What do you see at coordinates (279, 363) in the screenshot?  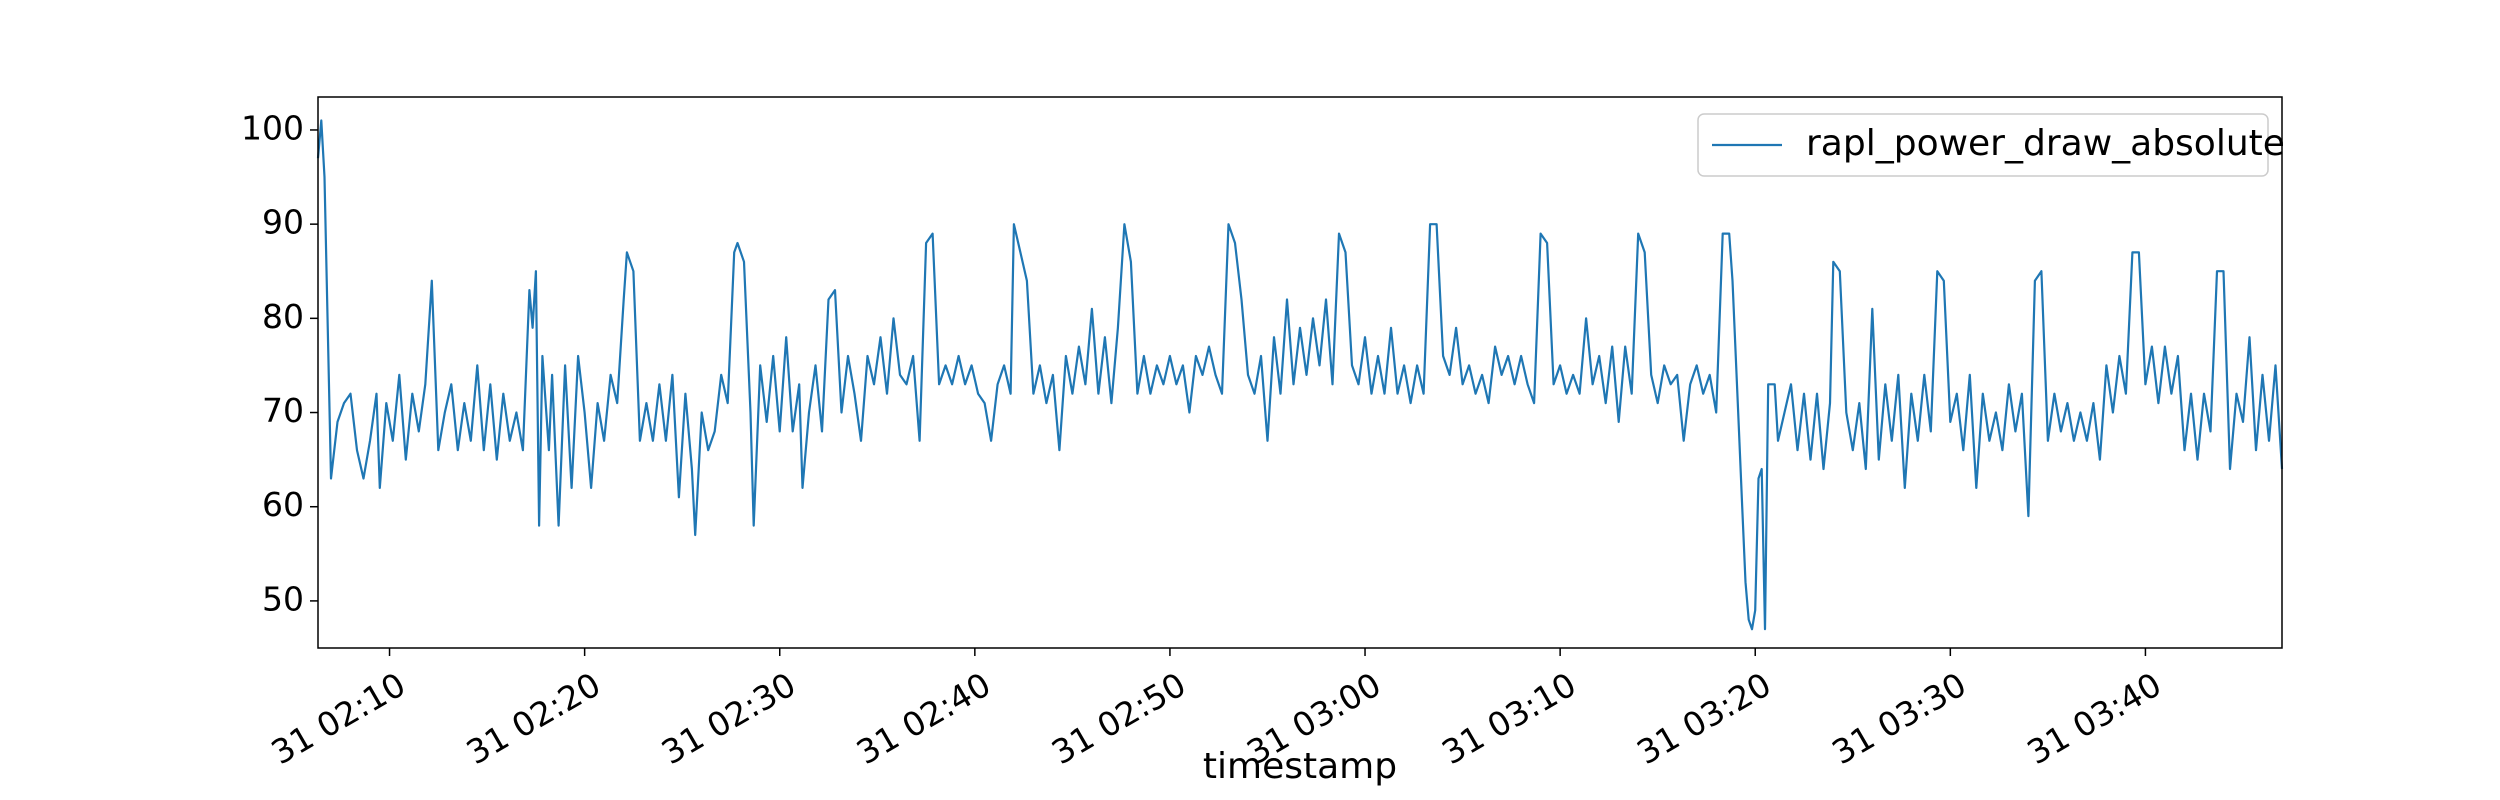 I see `y-axis: 50 60 70 80 90 100` at bounding box center [279, 363].